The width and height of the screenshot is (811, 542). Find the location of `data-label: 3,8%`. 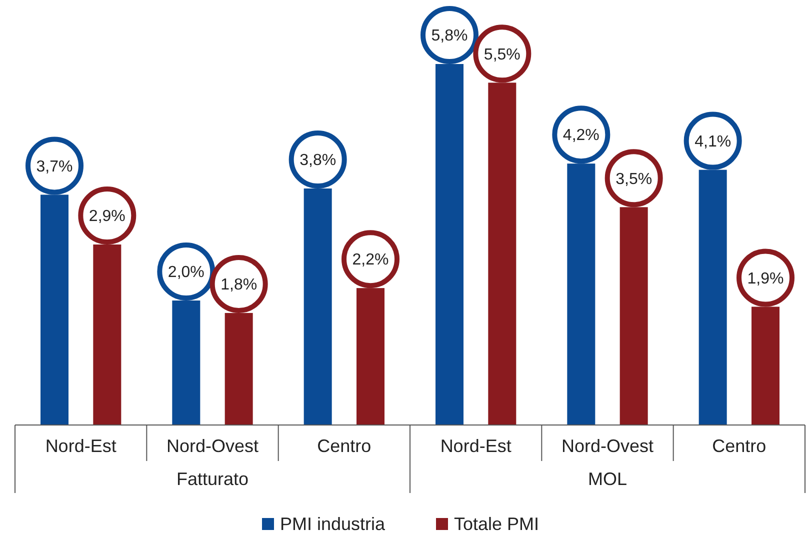

data-label: 3,8% is located at coordinates (318, 161).